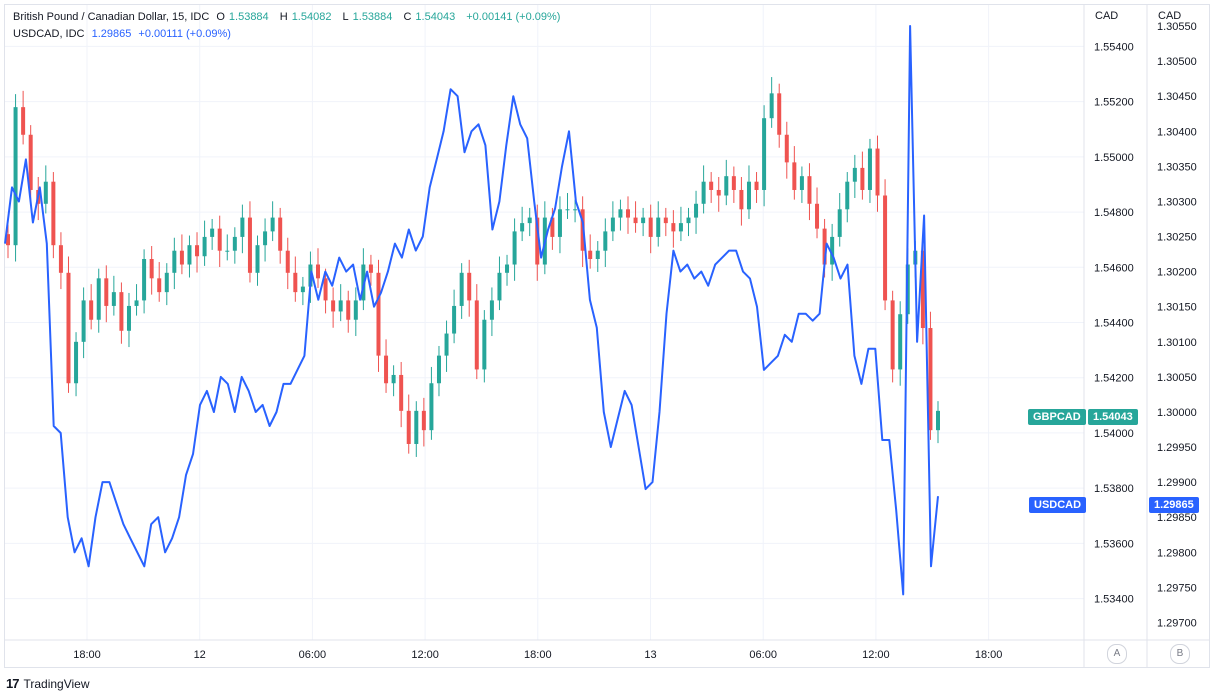 This screenshot has width=1212, height=700. I want to click on axis-a-tick: 1.54000, so click(1114, 434).